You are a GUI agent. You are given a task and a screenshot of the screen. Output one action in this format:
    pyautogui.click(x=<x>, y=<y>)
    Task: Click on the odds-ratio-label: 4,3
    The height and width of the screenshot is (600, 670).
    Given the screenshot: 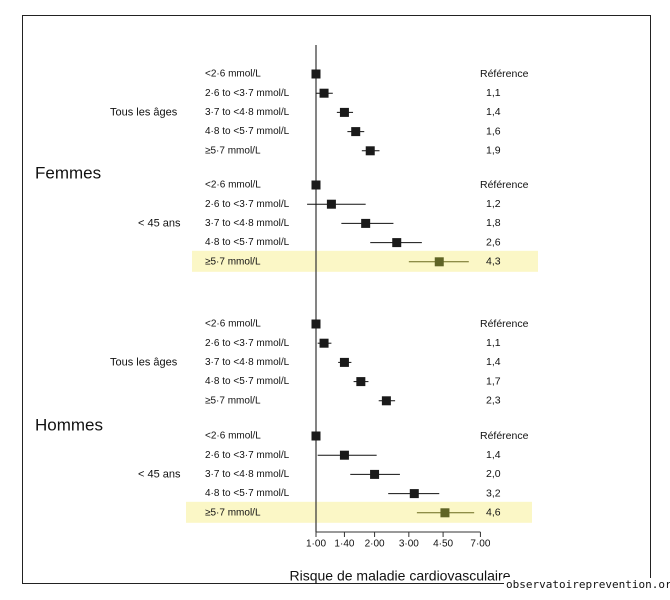 What is the action you would take?
    pyautogui.click(x=493, y=262)
    